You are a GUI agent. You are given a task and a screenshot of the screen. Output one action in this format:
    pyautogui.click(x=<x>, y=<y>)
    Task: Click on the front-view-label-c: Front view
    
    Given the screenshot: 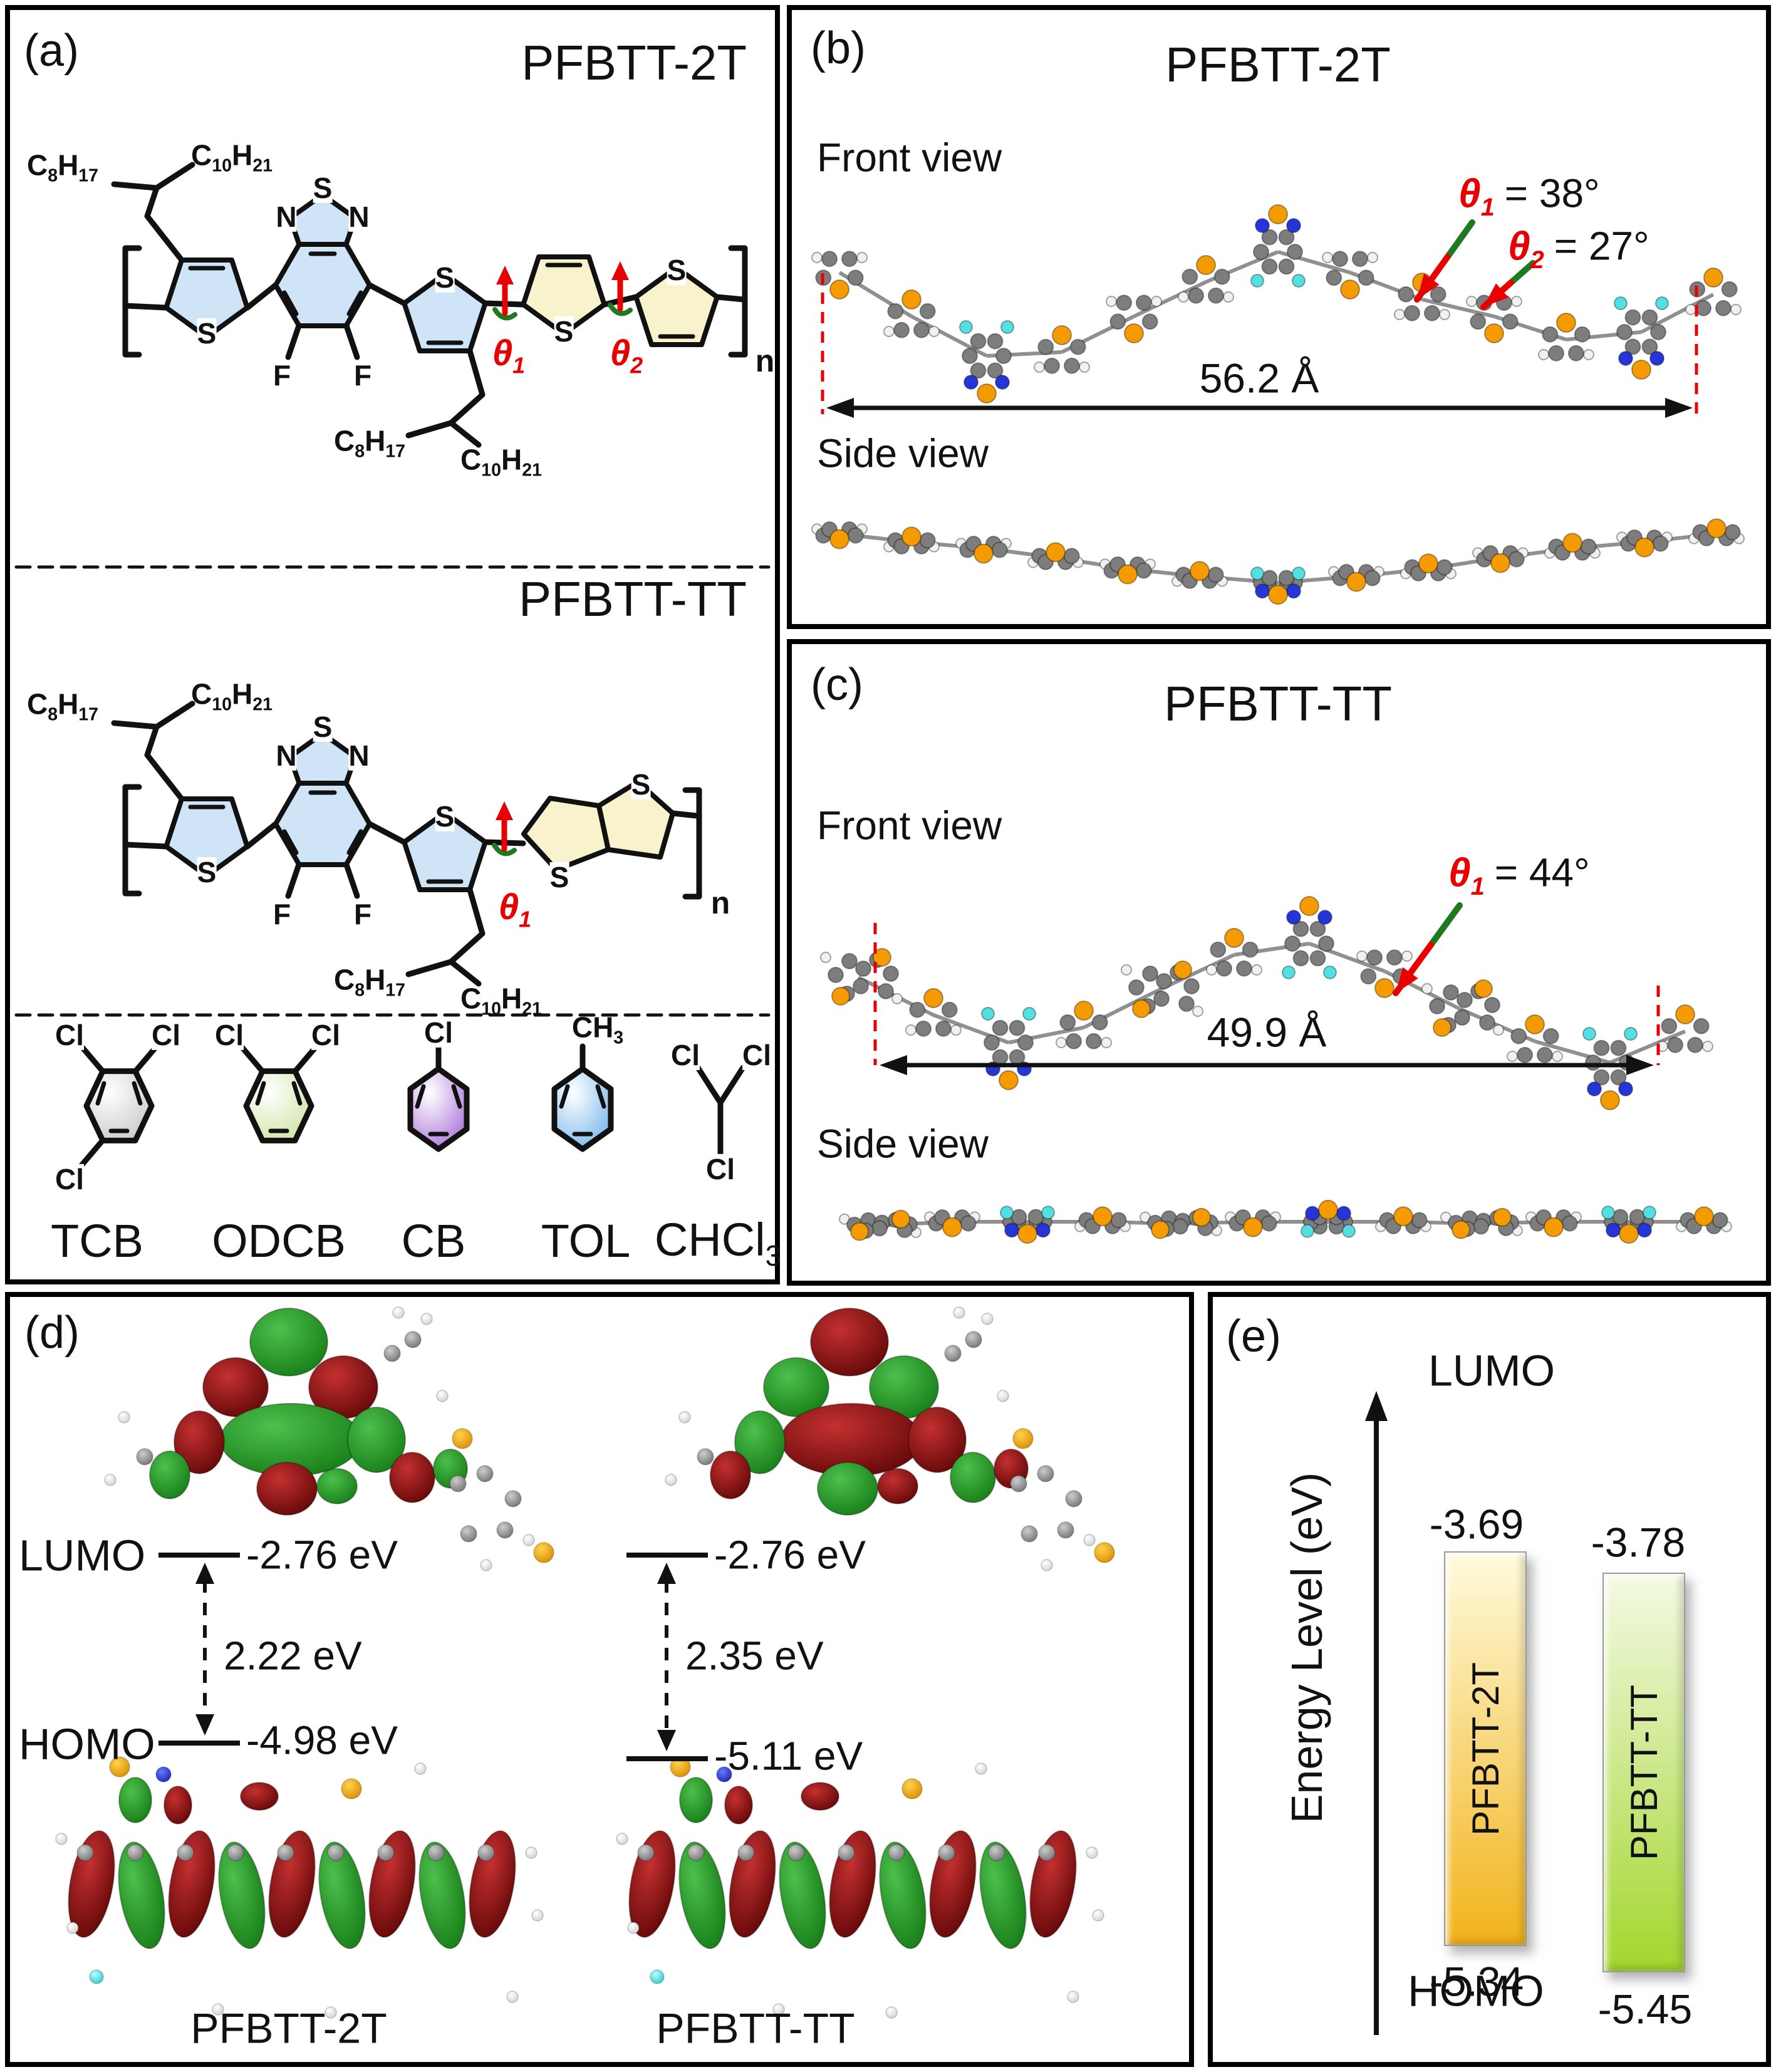 What is the action you would take?
    pyautogui.click(x=909, y=825)
    